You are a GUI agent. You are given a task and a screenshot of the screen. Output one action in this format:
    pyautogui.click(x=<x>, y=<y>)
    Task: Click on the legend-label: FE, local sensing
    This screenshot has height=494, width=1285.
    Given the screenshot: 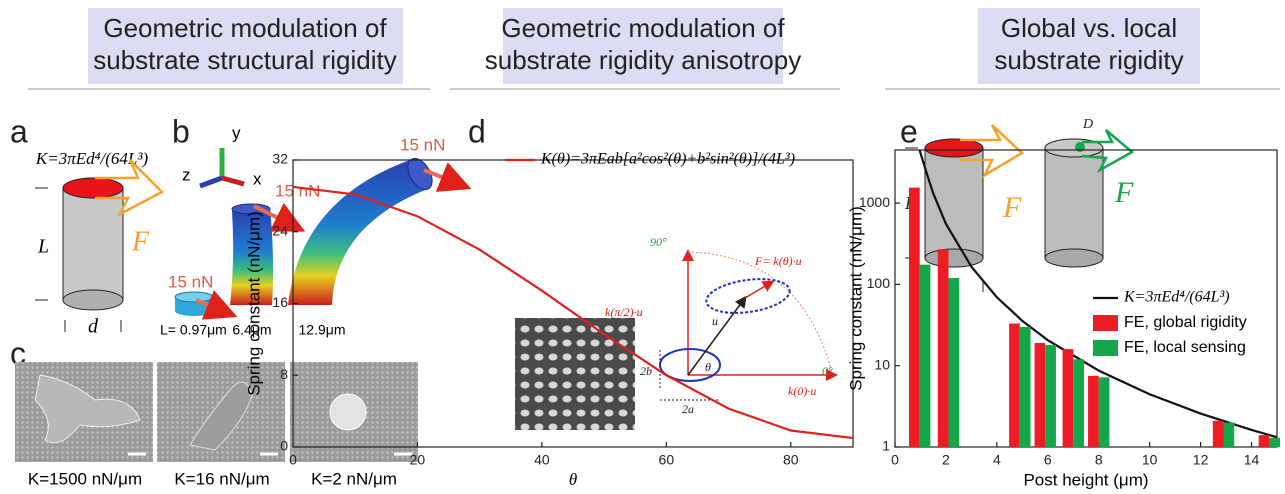 What is the action you would take?
    pyautogui.click(x=1185, y=347)
    